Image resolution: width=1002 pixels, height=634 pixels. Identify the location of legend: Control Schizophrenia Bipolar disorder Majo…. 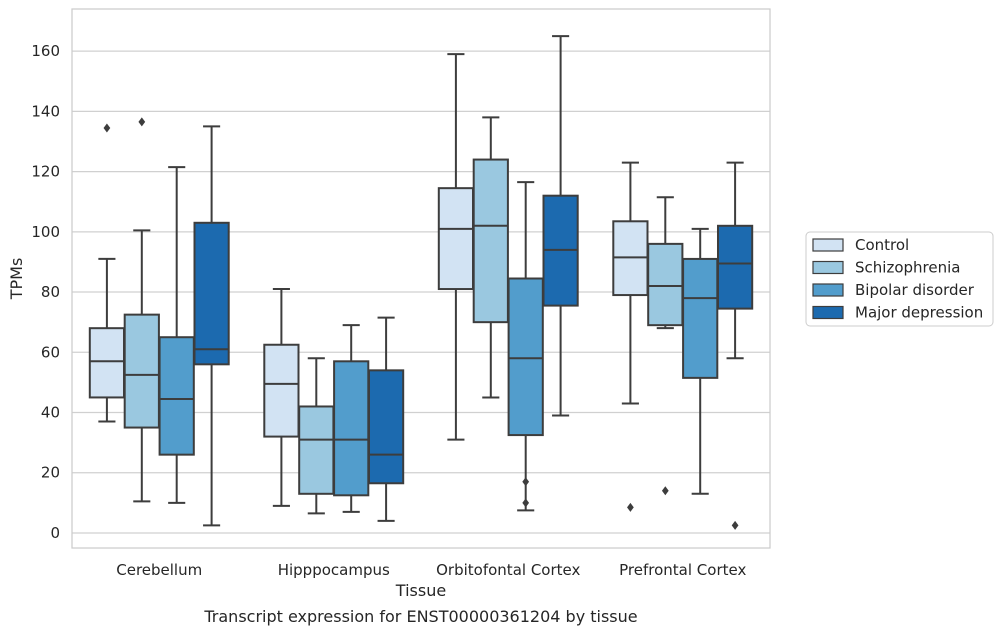
(899, 279).